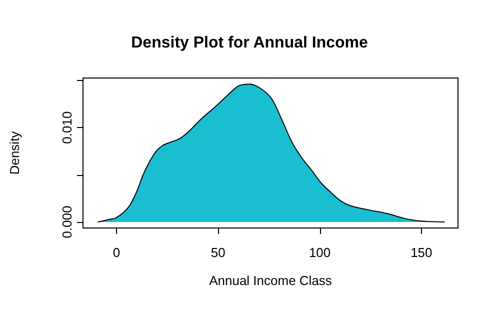 The width and height of the screenshot is (499, 326). Describe the element at coordinates (319, 252) in the screenshot. I see `x-tick-label: 100` at that location.